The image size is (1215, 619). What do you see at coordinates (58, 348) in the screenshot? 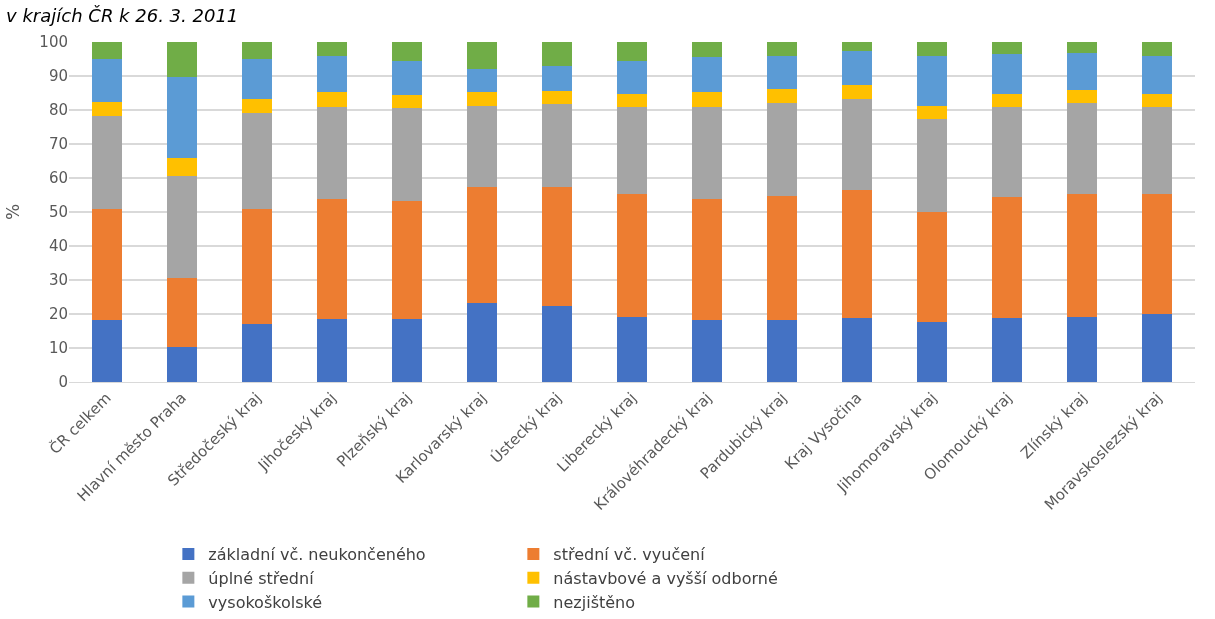
I see `y-tick-label: 10` at bounding box center [58, 348].